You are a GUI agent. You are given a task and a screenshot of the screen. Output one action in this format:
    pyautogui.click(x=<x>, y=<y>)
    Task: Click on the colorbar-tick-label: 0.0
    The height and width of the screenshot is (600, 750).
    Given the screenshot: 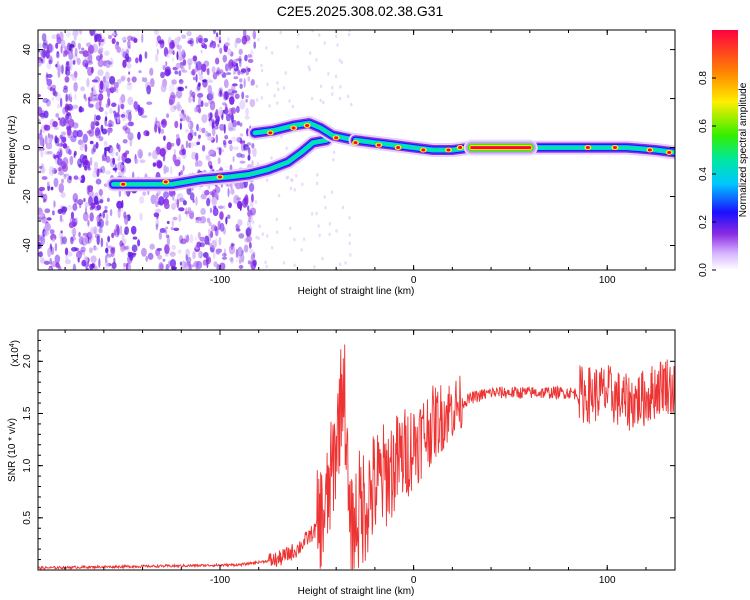 What is the action you would take?
    pyautogui.click(x=703, y=270)
    